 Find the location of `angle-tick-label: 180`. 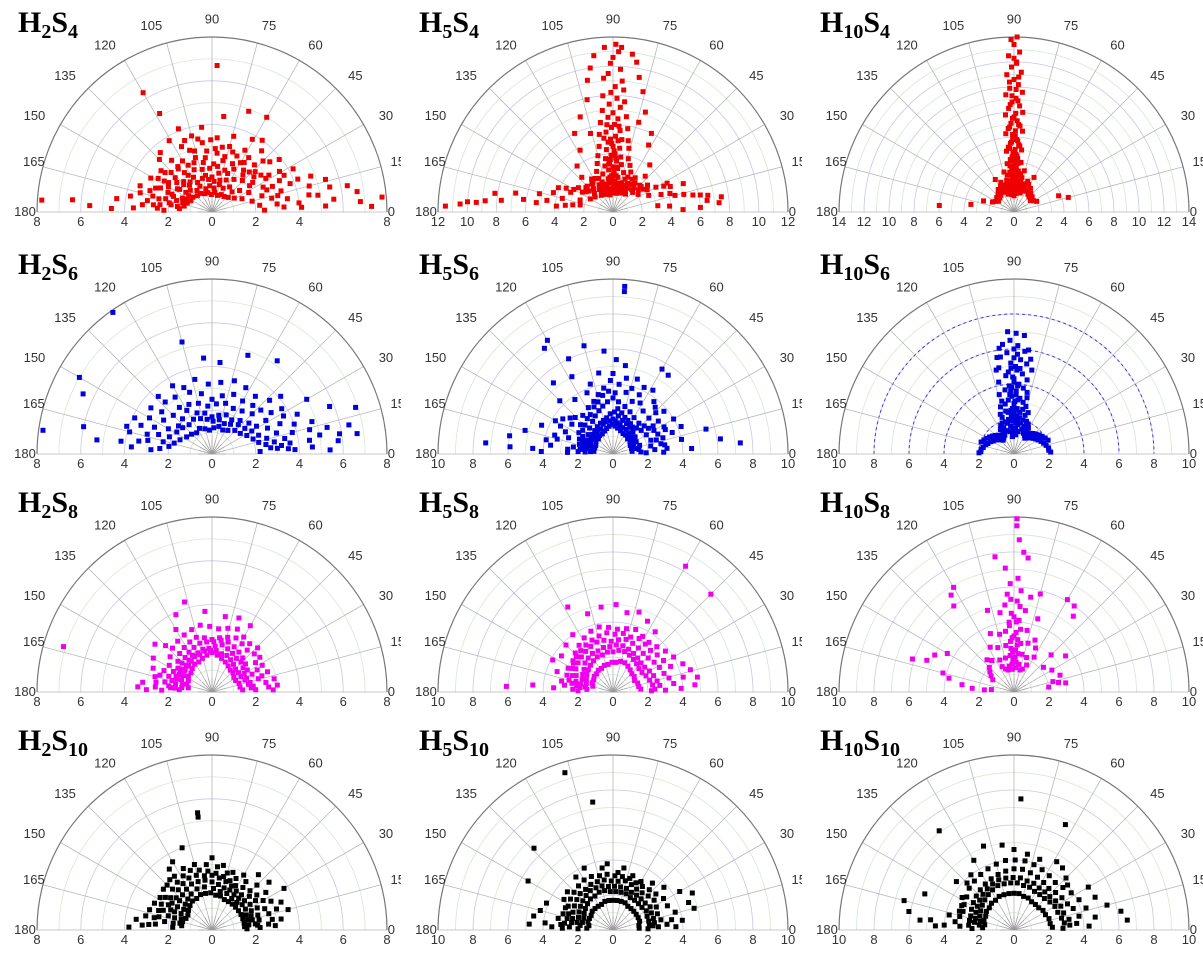

angle-tick-label: 180 is located at coordinates (25, 691).